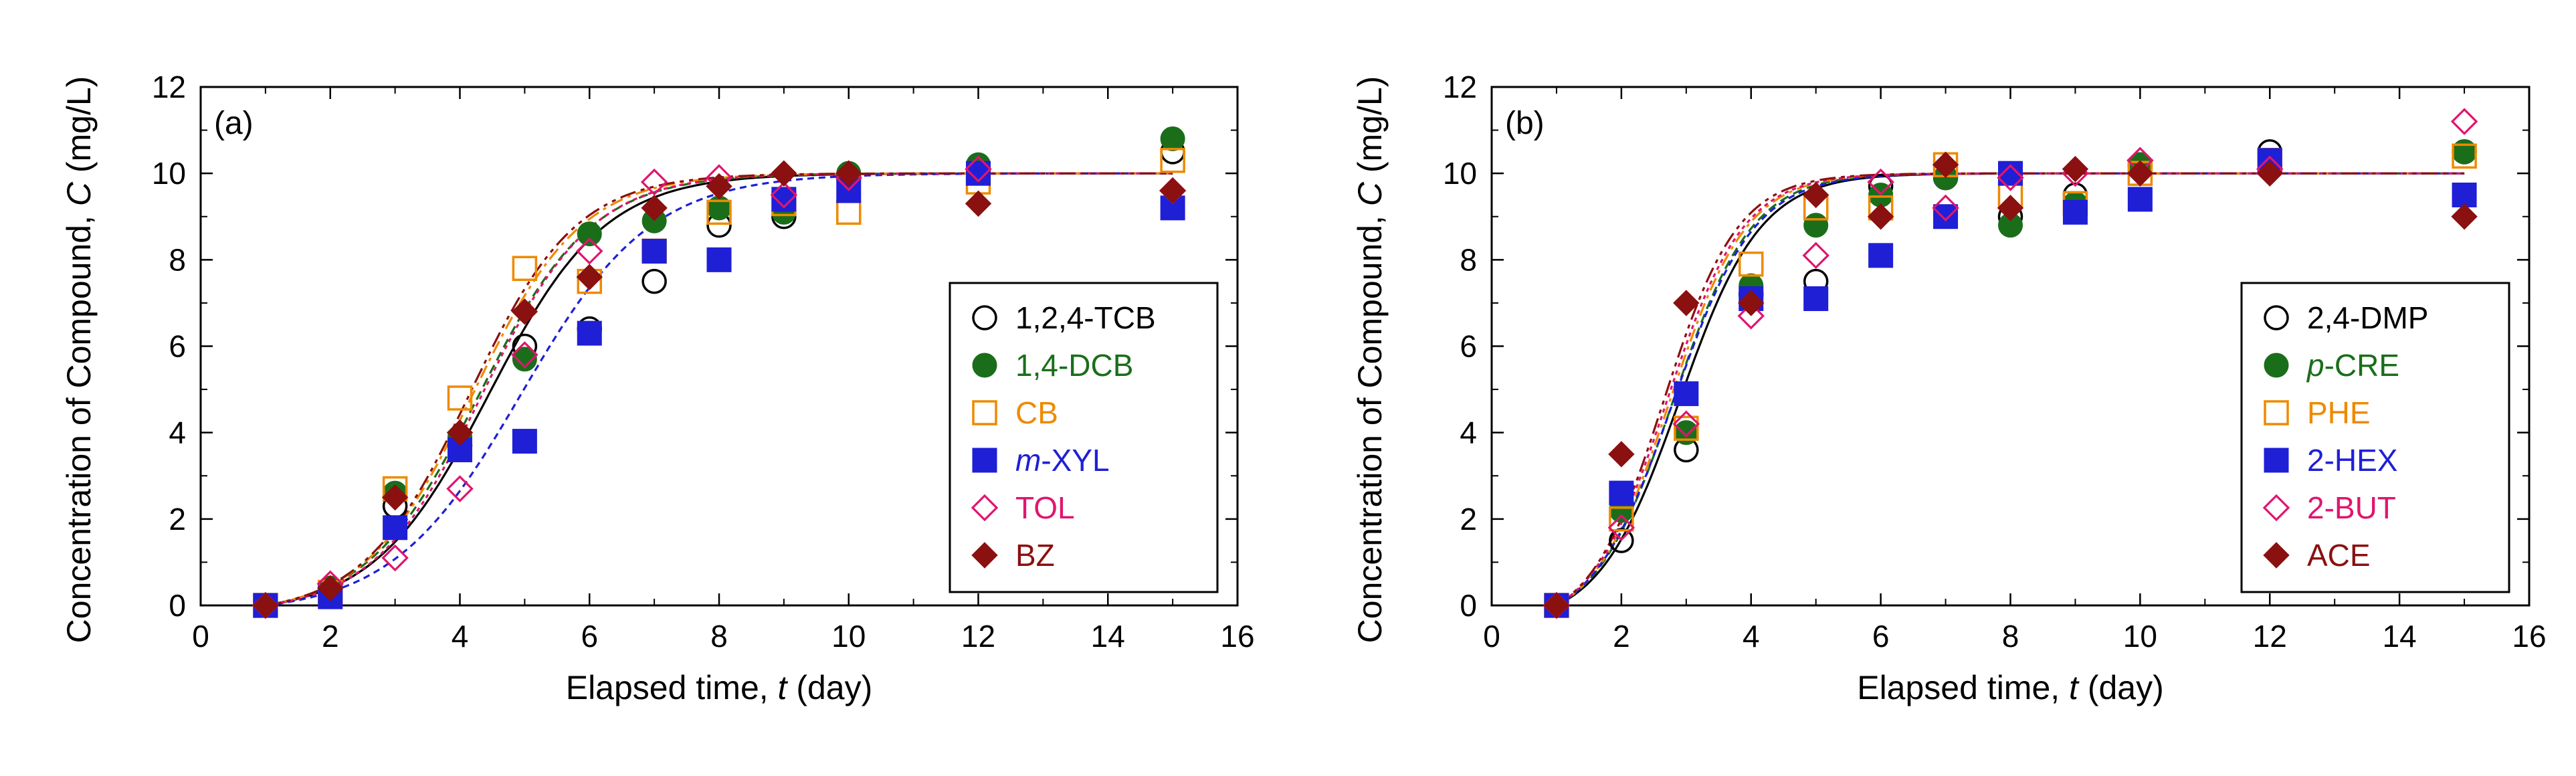 The height and width of the screenshot is (776, 2576). What do you see at coordinates (1460, 87) in the screenshot?
I see `y-tick-label: 12` at bounding box center [1460, 87].